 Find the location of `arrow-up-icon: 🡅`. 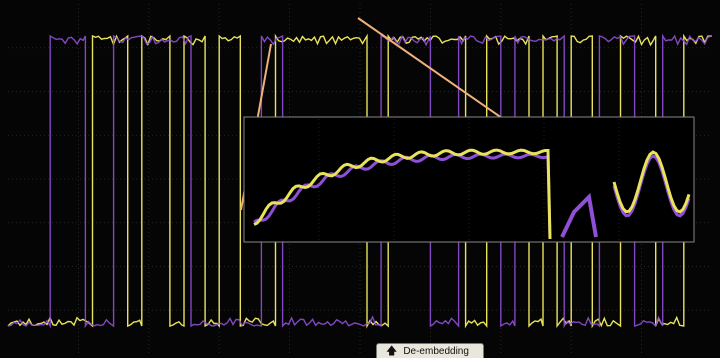

arrow-up-icon: 🡅 is located at coordinates (392, 350).